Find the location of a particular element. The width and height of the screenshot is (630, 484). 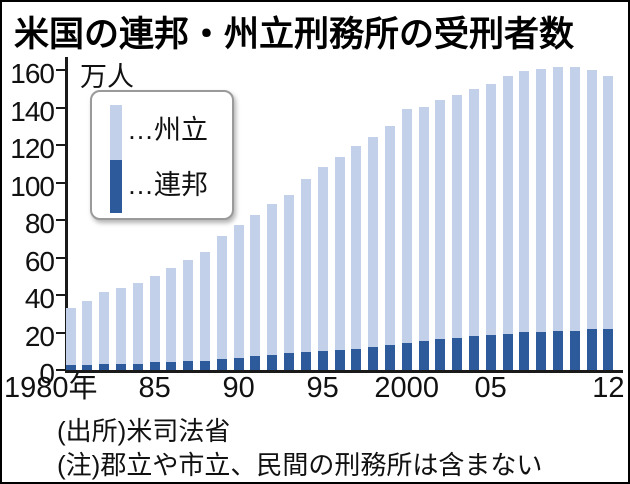

bar-1994 is located at coordinates (305, 274).